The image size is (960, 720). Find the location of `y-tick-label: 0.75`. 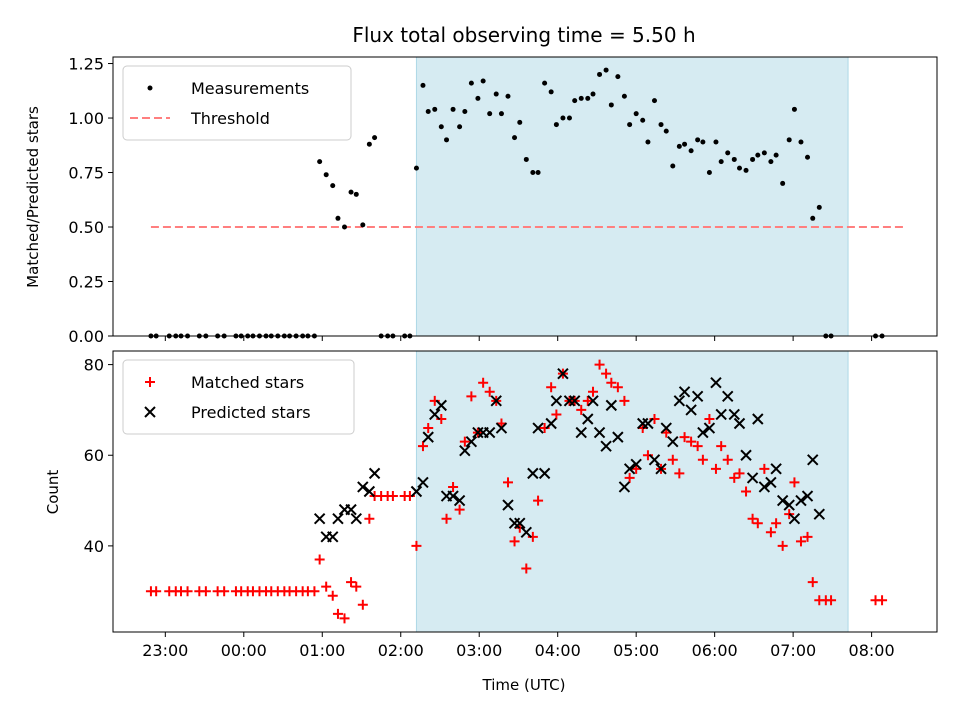

y-tick-label: 0.75 is located at coordinates (86, 173).